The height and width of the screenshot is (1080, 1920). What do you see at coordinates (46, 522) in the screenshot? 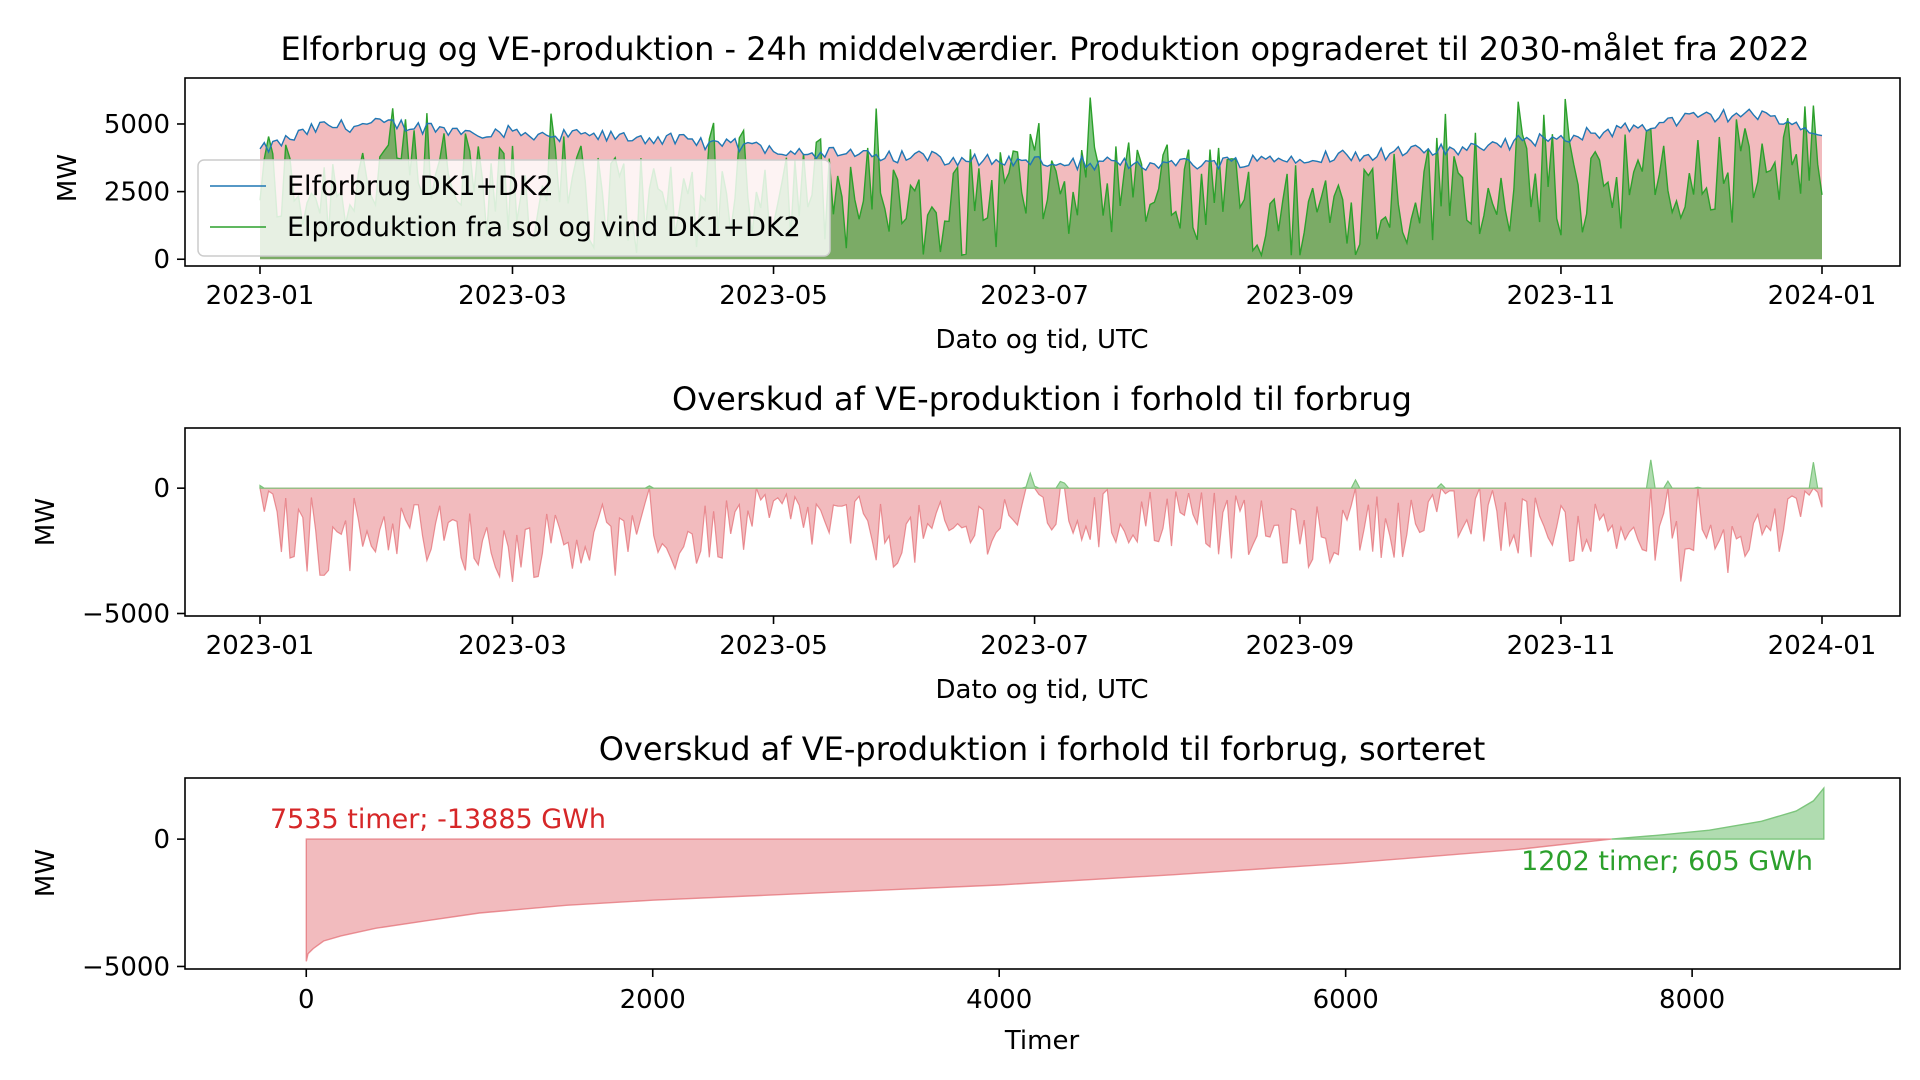
I see `panel2-y-label: MW` at bounding box center [46, 522].